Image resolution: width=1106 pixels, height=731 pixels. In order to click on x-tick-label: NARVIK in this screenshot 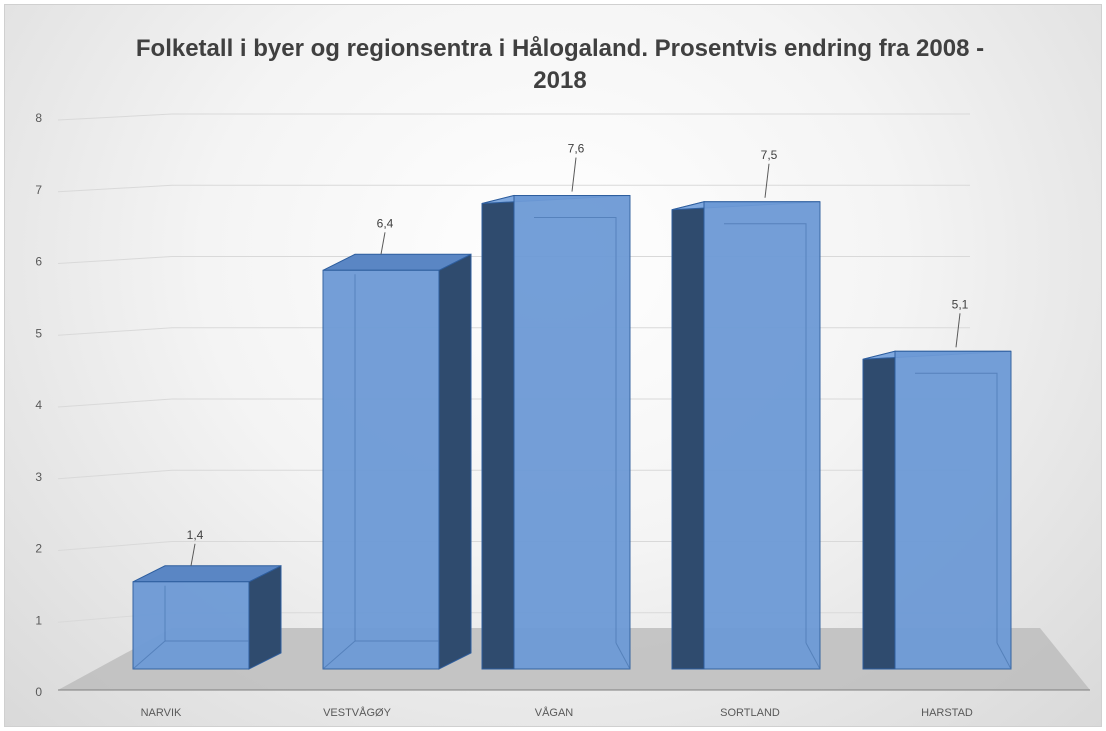, I will do `click(161, 713)`.